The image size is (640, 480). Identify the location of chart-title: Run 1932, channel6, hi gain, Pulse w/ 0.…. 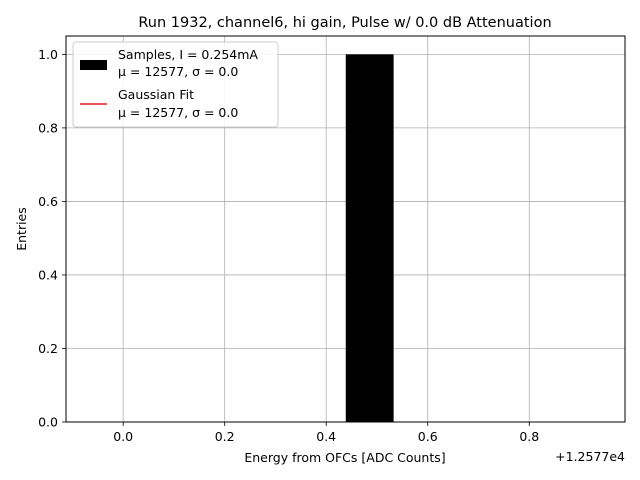
(344, 23).